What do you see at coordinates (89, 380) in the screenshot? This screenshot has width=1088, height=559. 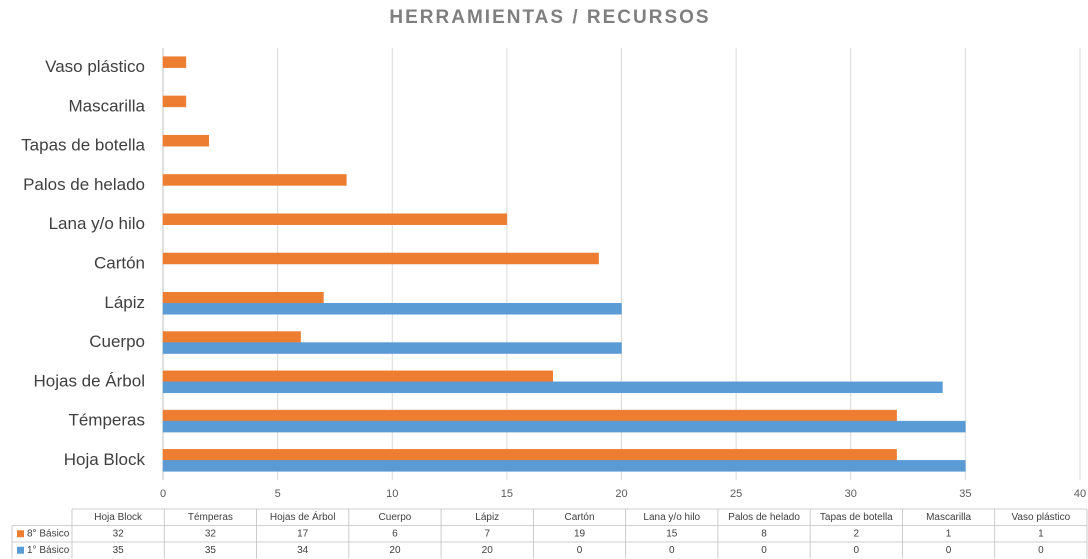 I see `y-tick-label: Hojas de Árbol` at bounding box center [89, 380].